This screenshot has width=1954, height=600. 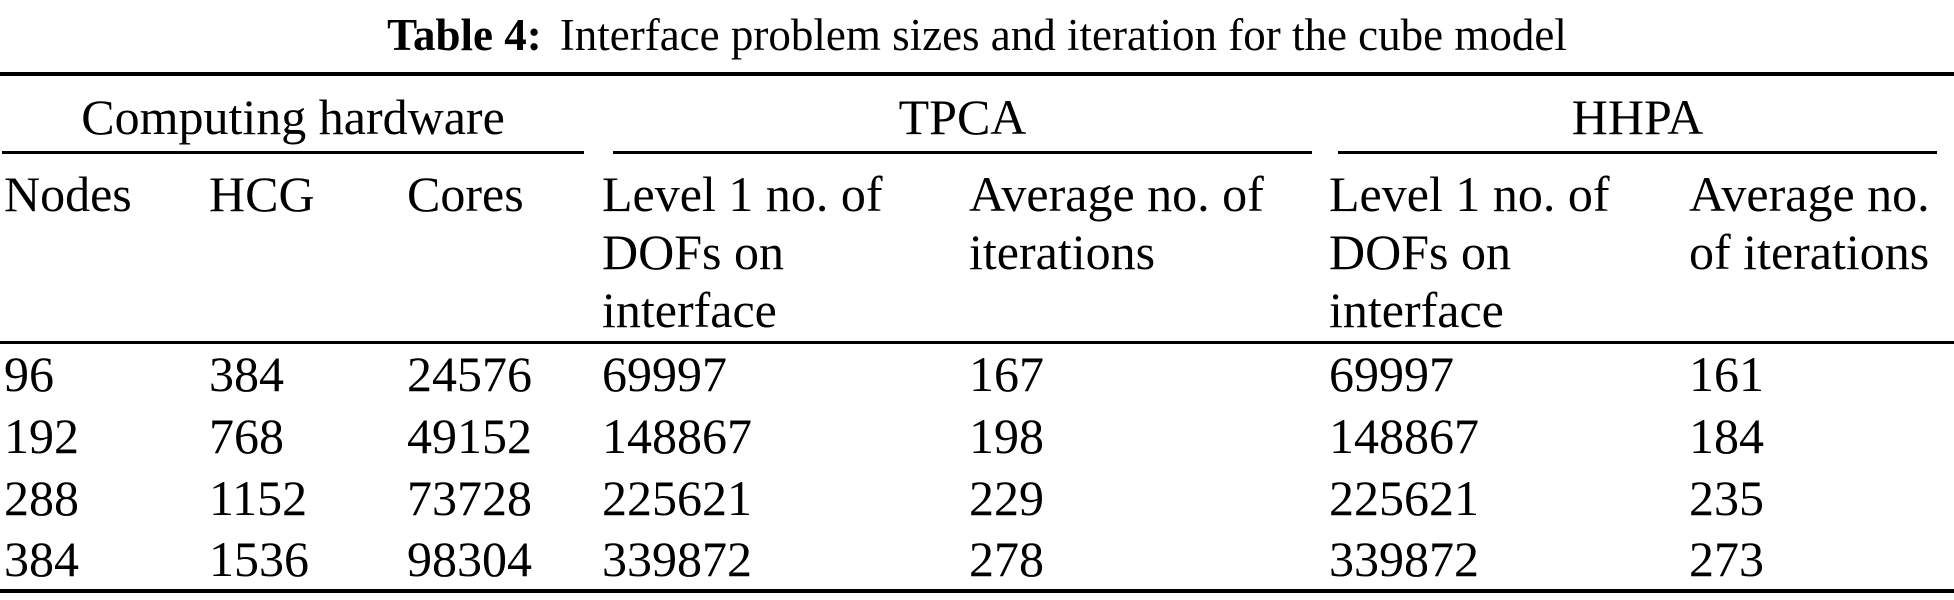 I want to click on table-cell-cores: 98304, so click(x=469, y=558).